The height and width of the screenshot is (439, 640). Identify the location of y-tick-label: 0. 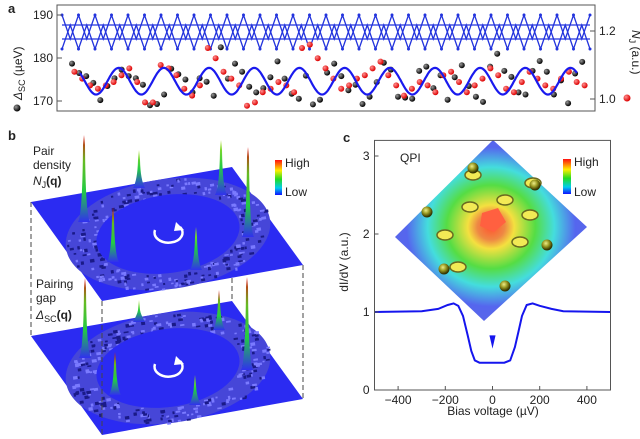
(366, 390).